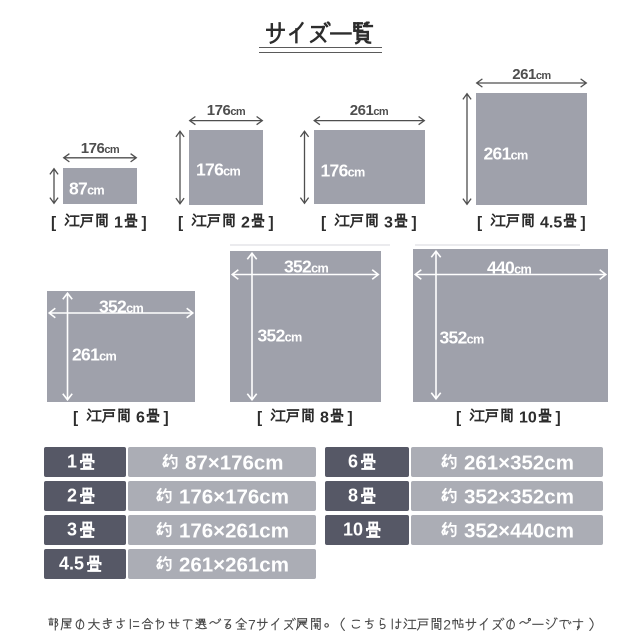 This screenshot has height=640, width=640. Describe the element at coordinates (234, 531) in the screenshot. I see `svg-text: 176×261cm` at that location.